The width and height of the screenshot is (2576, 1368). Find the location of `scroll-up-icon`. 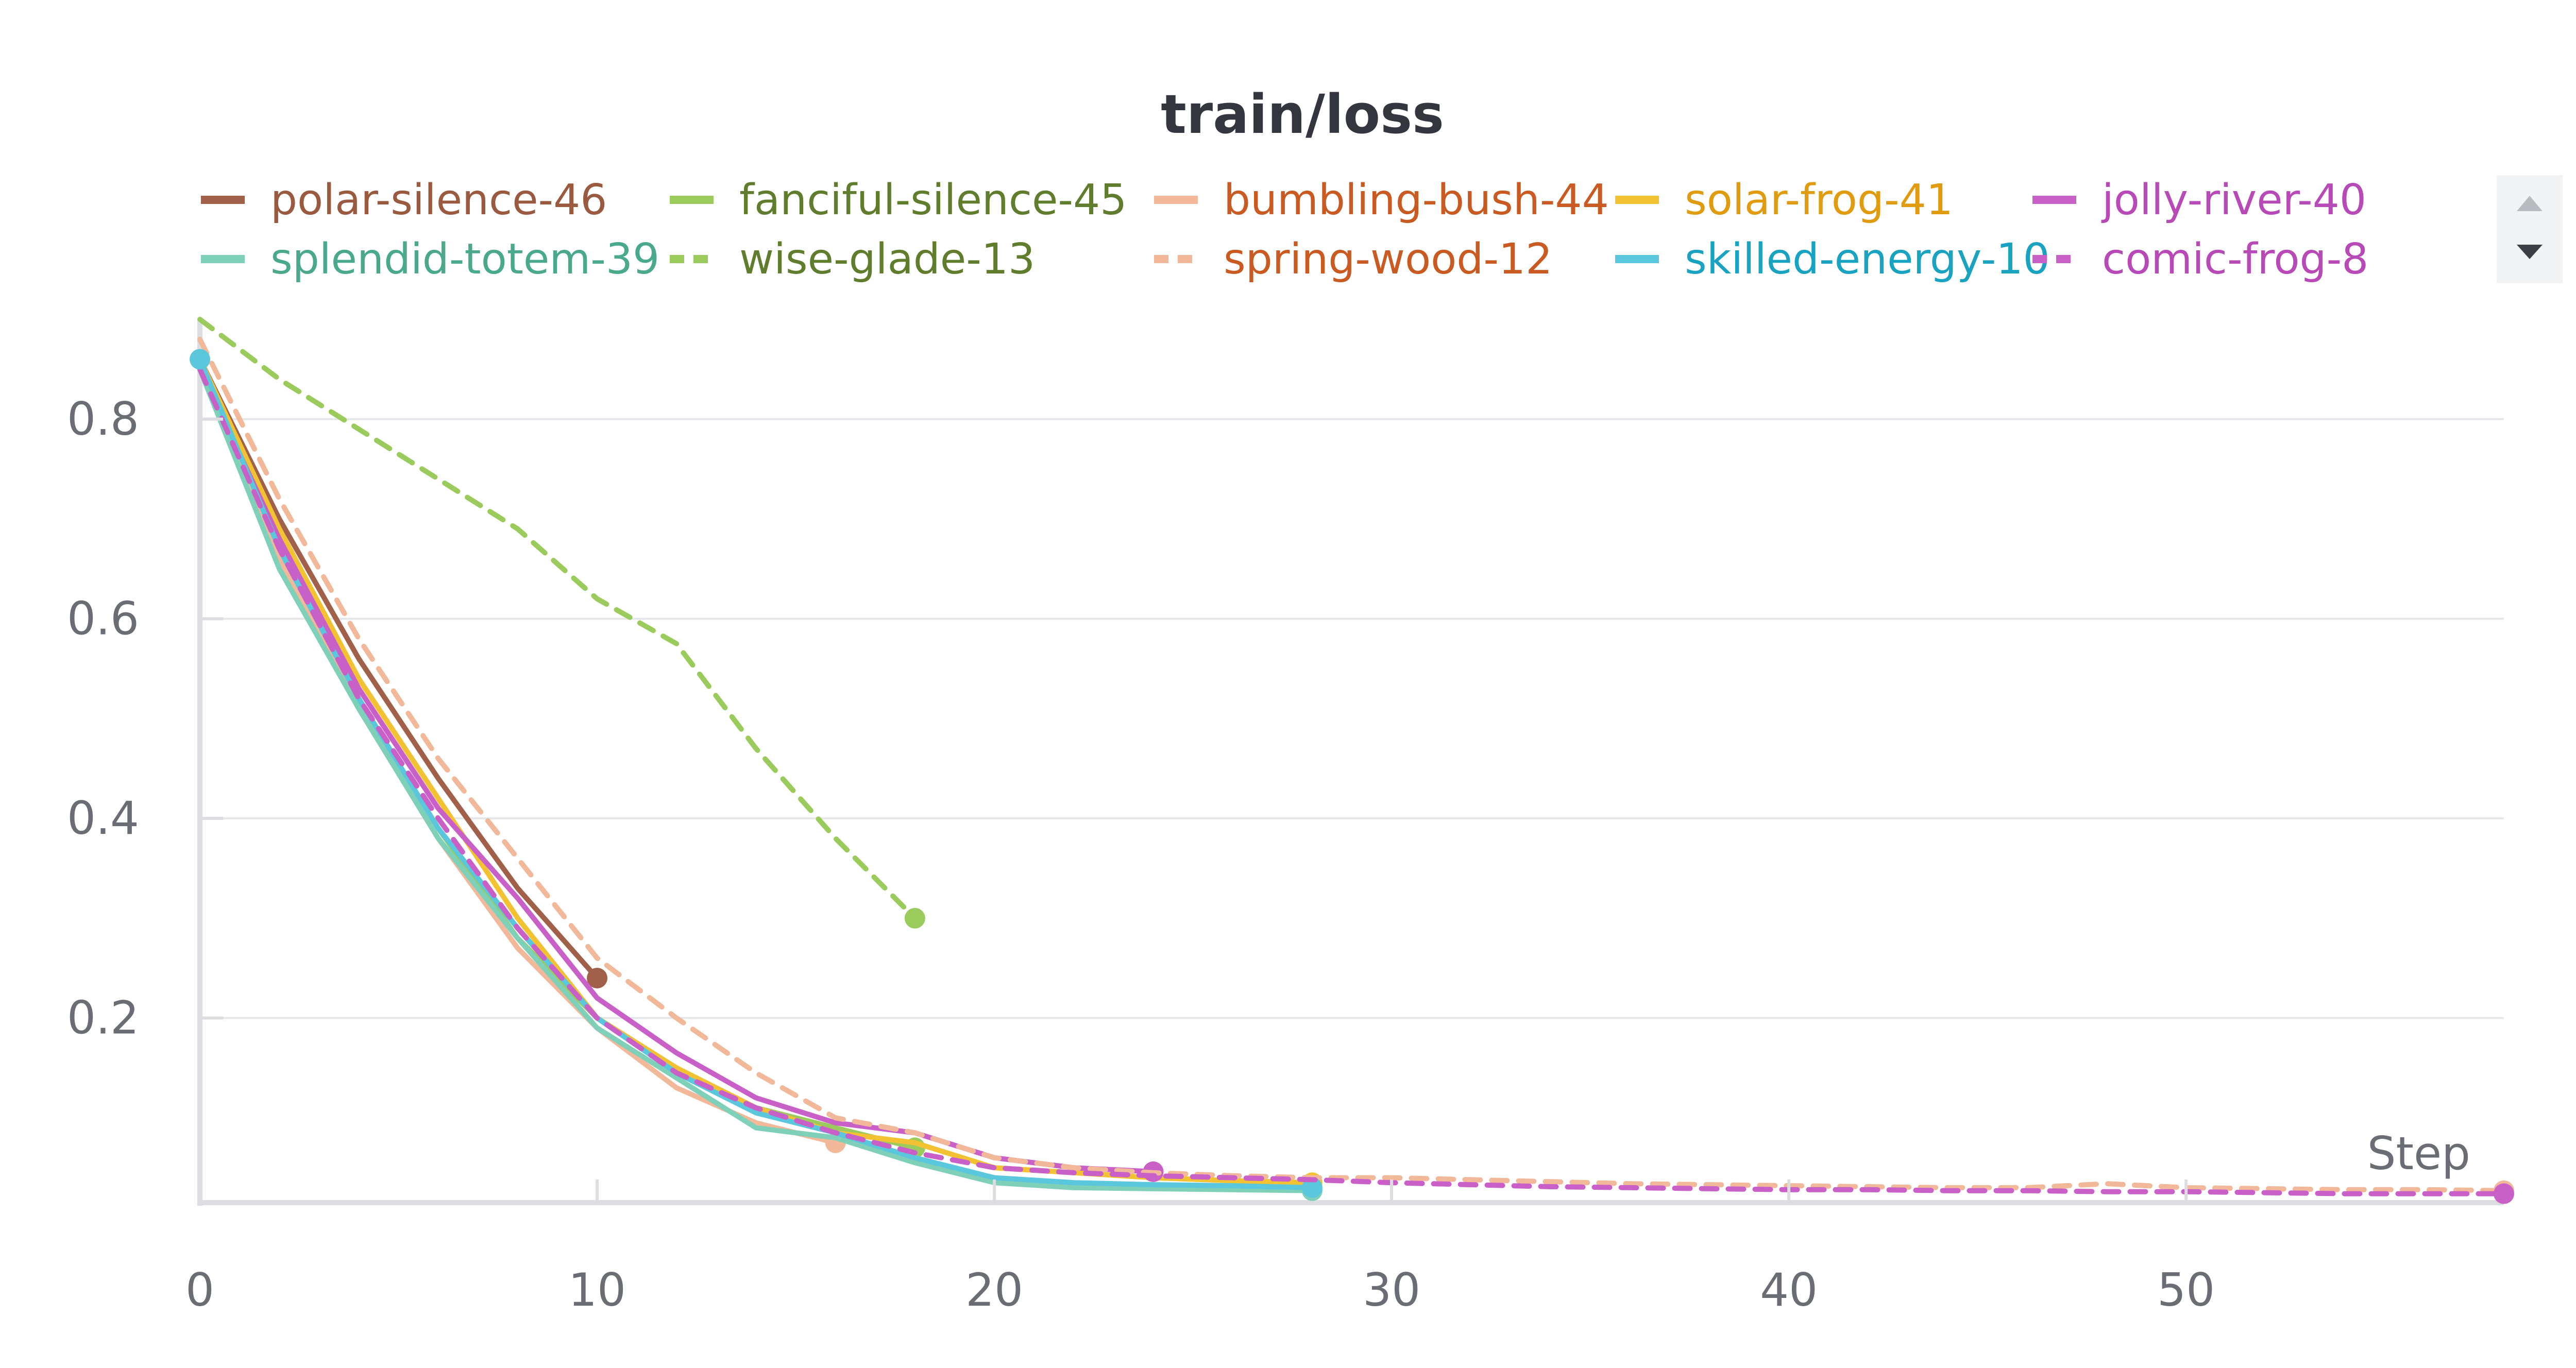

scroll-up-icon is located at coordinates (2530, 203).